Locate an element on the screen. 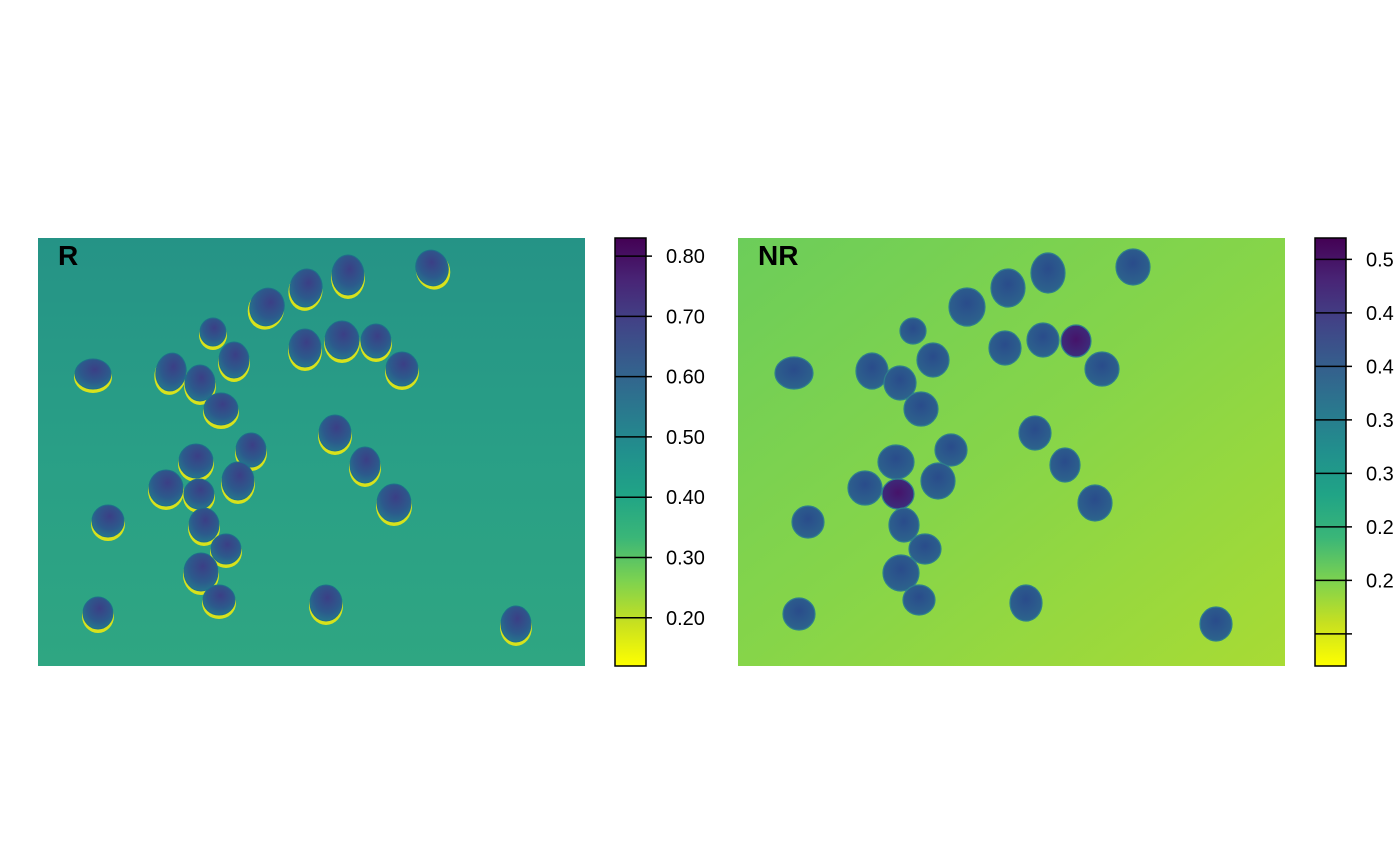 The height and width of the screenshot is (866, 1400). colorbar-nr-scale is located at coordinates (1330, 452).